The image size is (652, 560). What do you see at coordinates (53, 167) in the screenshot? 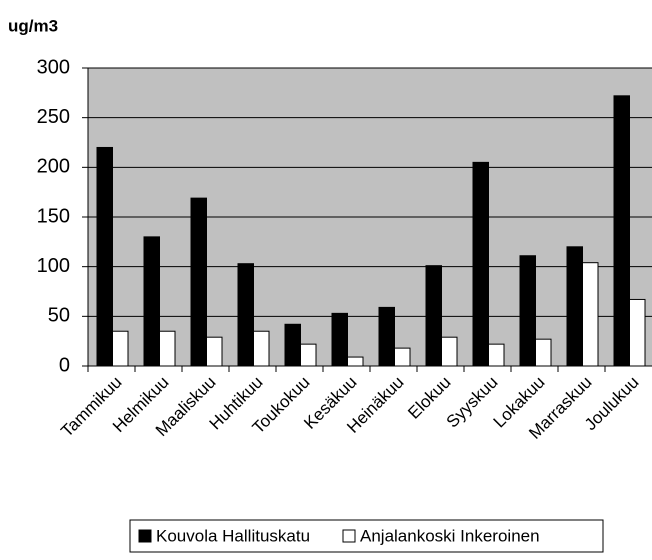
I see `y-tick-label: 200` at bounding box center [53, 167].